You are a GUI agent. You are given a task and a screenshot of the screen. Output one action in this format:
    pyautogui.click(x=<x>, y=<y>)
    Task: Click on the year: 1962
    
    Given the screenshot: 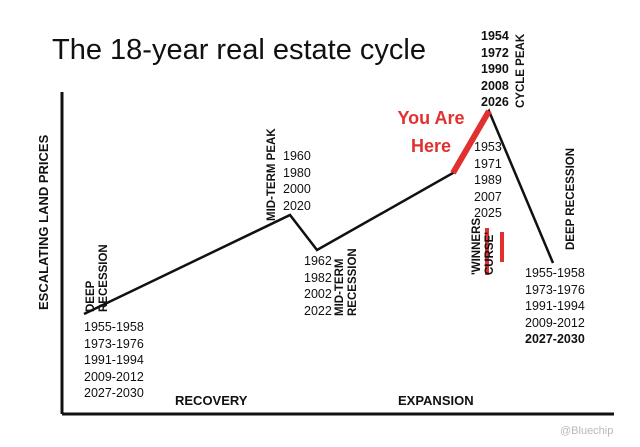 What is the action you would take?
    pyautogui.click(x=318, y=261)
    